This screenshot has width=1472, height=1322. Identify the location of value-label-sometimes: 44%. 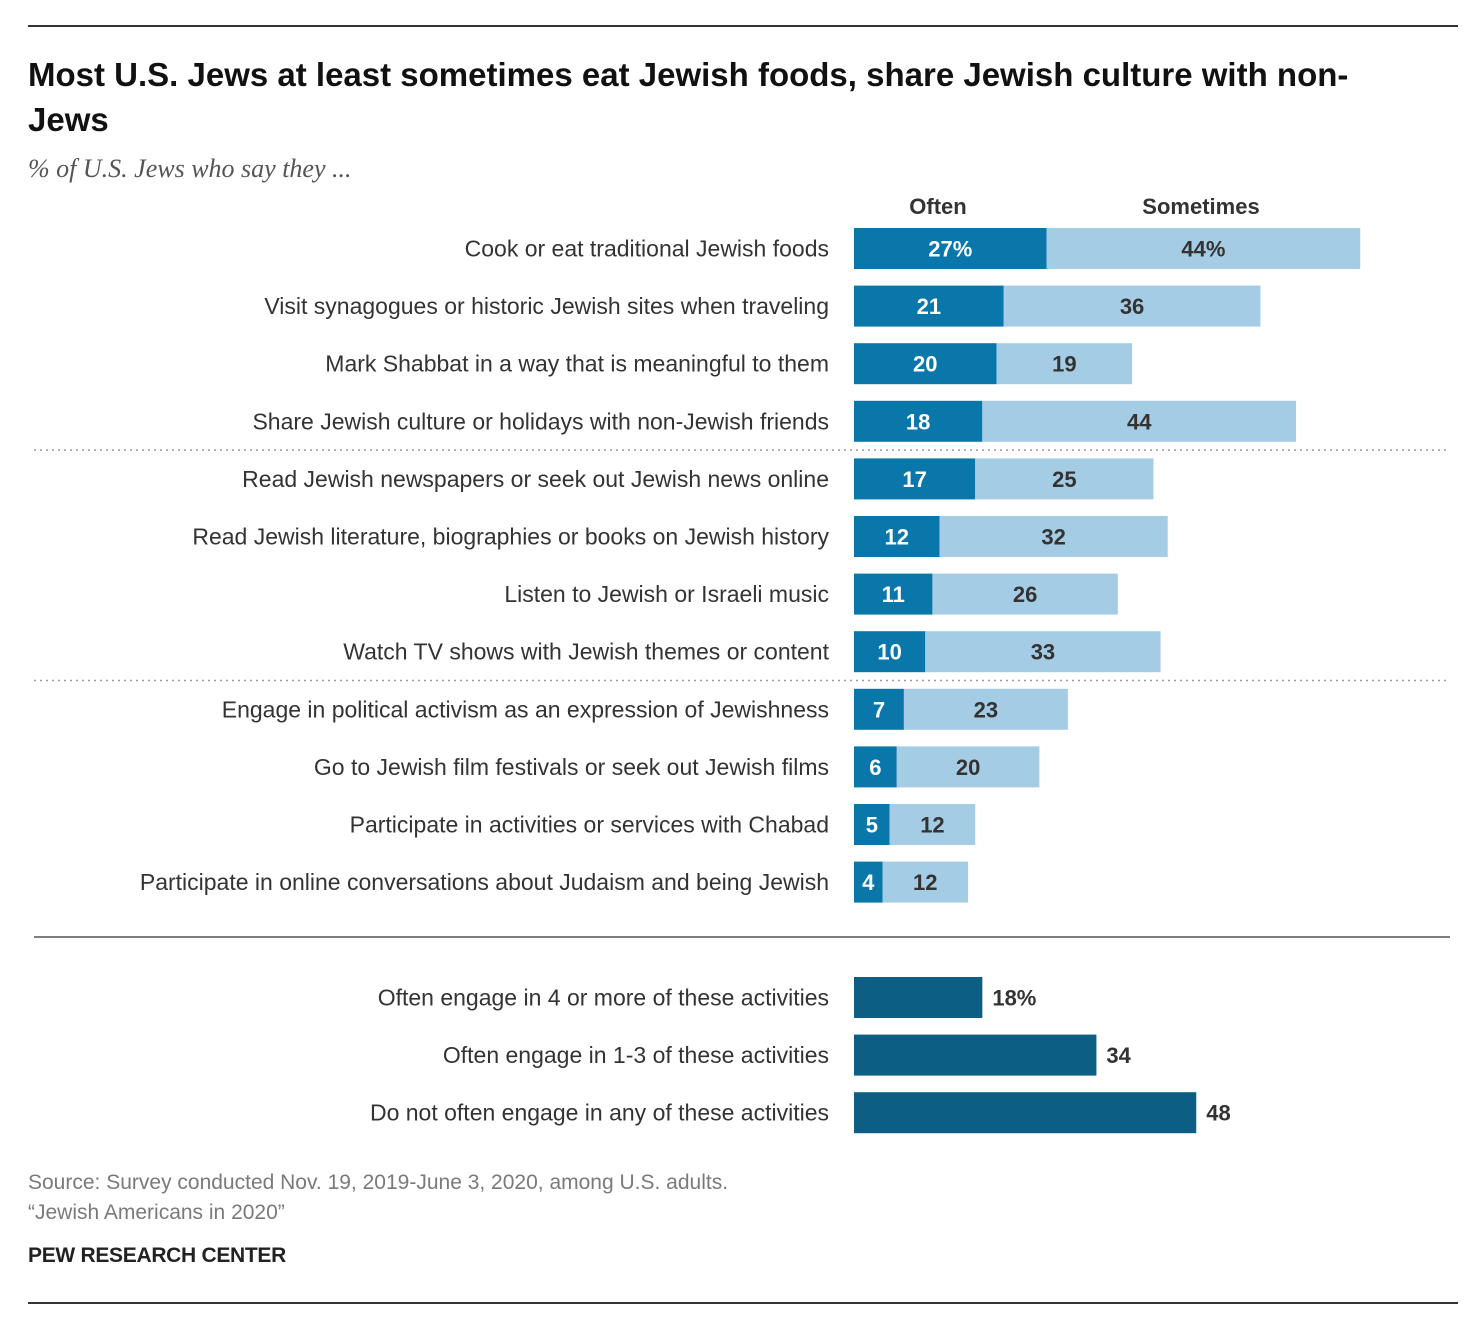
(1203, 249).